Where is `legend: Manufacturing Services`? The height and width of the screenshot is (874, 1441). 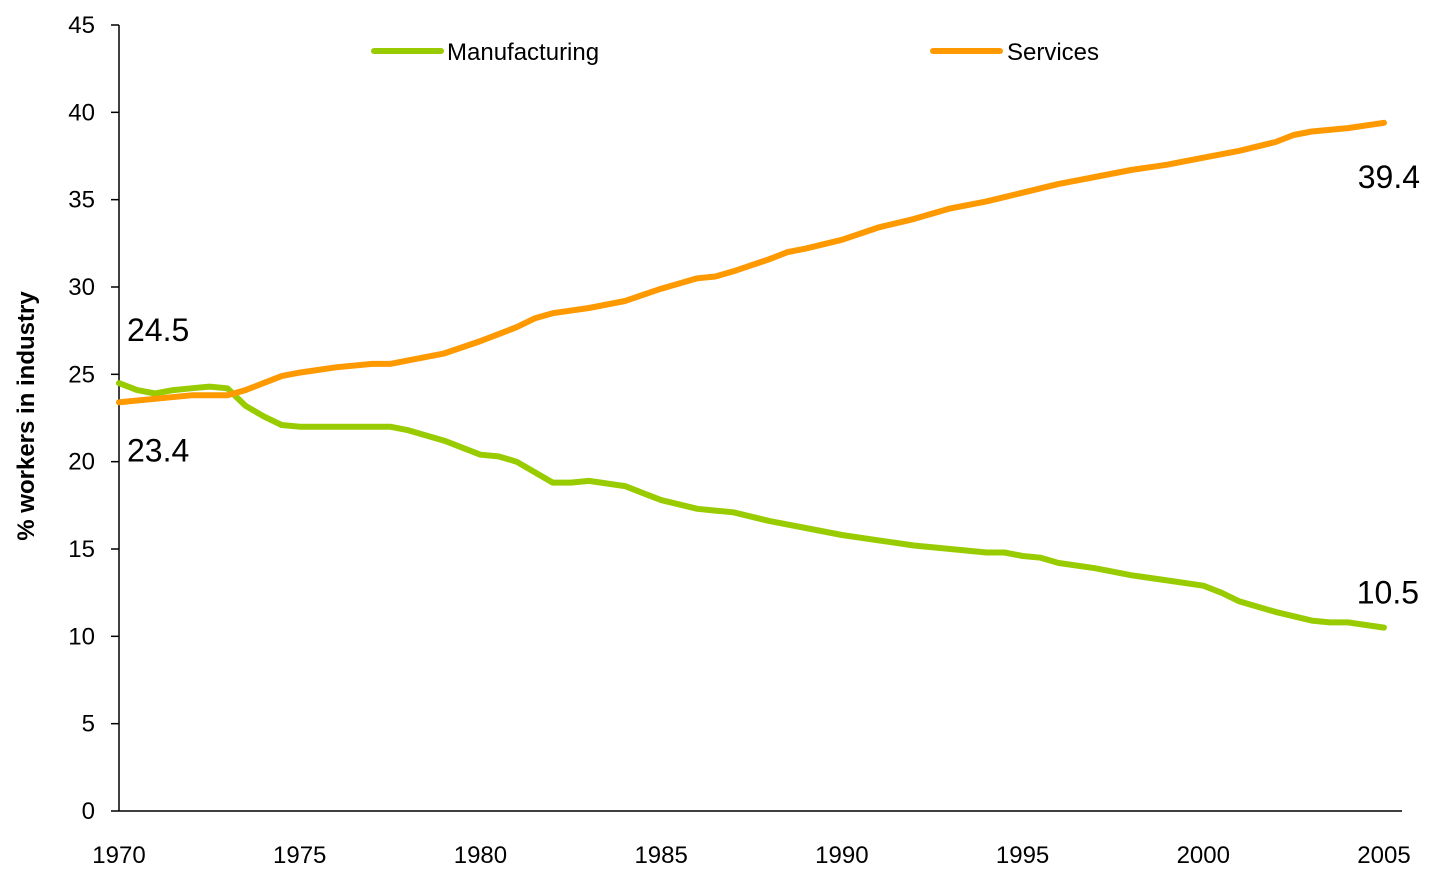 legend: Manufacturing Services is located at coordinates (735, 52).